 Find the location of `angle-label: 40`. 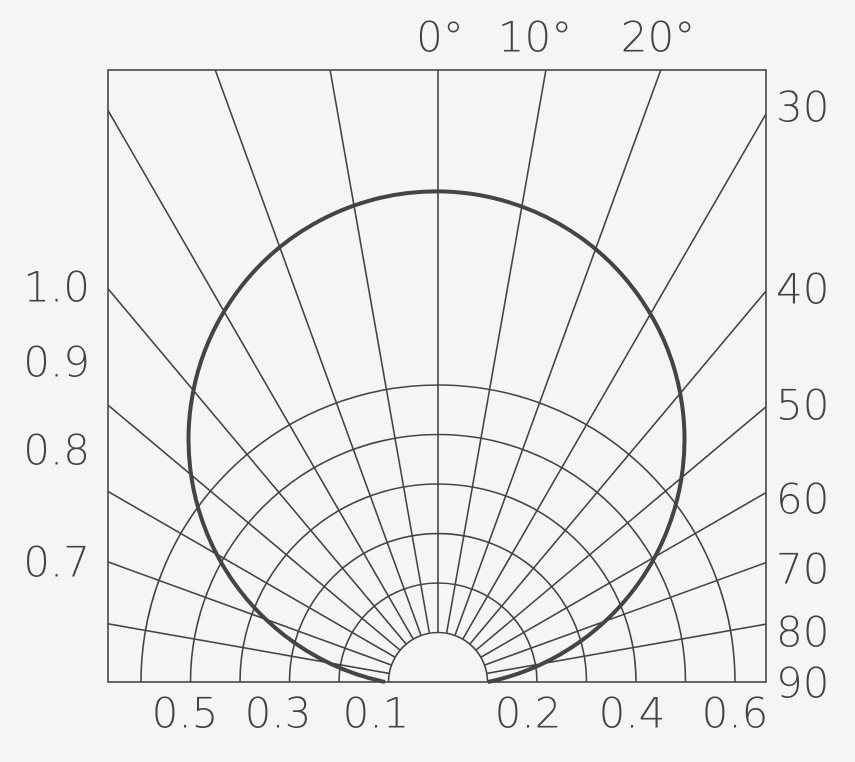

angle-label: 40 is located at coordinates (802, 289).